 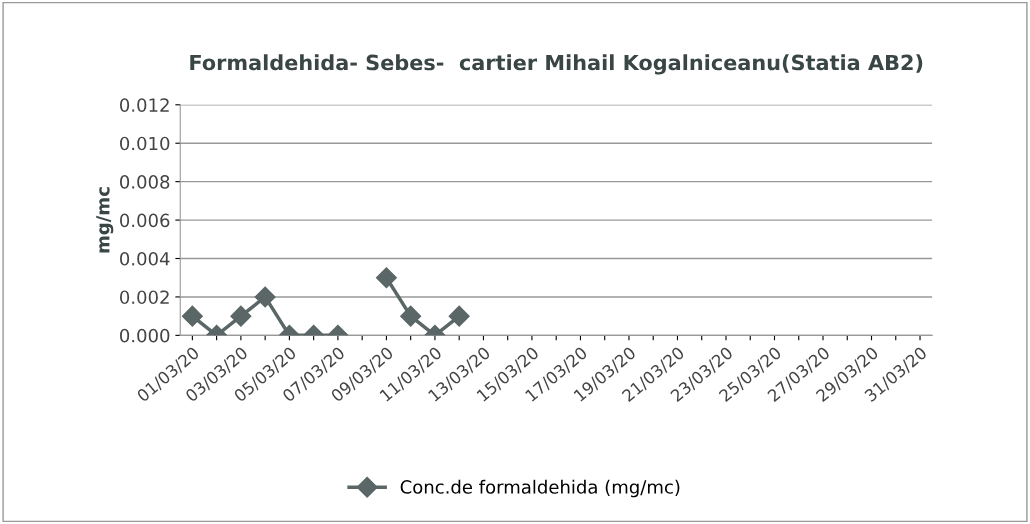 What do you see at coordinates (556, 64) in the screenshot?
I see `chart-title: Formaldehida- Sebes- cartier Mihail Kogalniceanu(Statia AB2)` at bounding box center [556, 64].